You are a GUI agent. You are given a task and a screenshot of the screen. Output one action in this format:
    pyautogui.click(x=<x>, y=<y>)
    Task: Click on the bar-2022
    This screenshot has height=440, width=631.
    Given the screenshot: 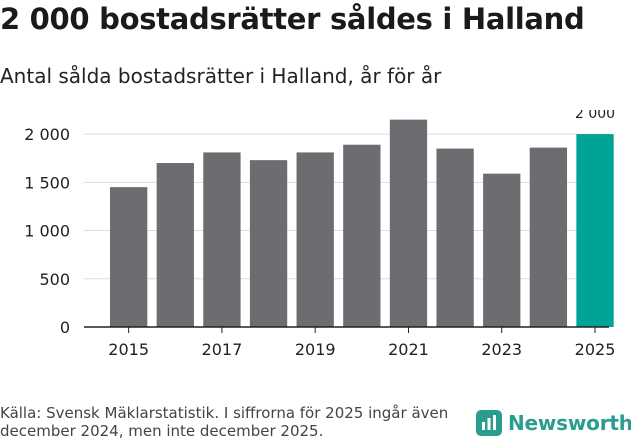 What is the action you would take?
    pyautogui.click(x=455, y=237)
    